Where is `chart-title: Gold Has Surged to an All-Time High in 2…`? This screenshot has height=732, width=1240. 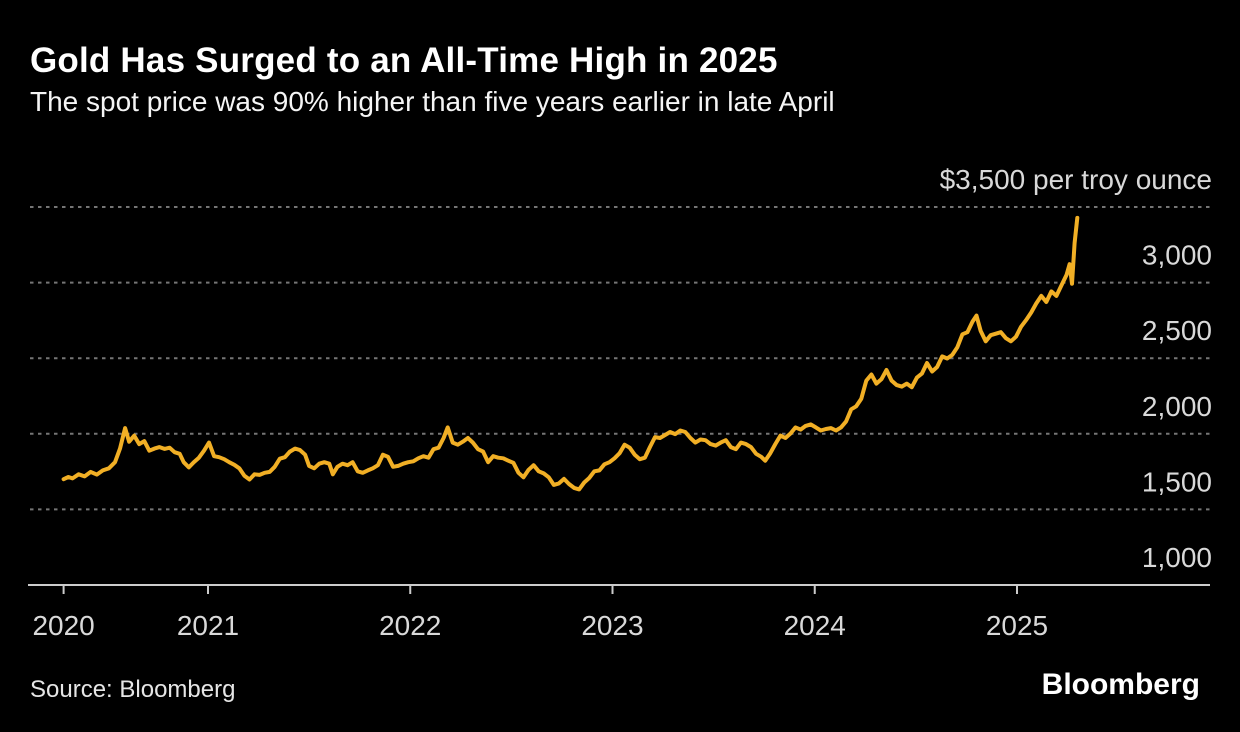 chart-title: Gold Has Surged to an All-Time High in 2… is located at coordinates (404, 60).